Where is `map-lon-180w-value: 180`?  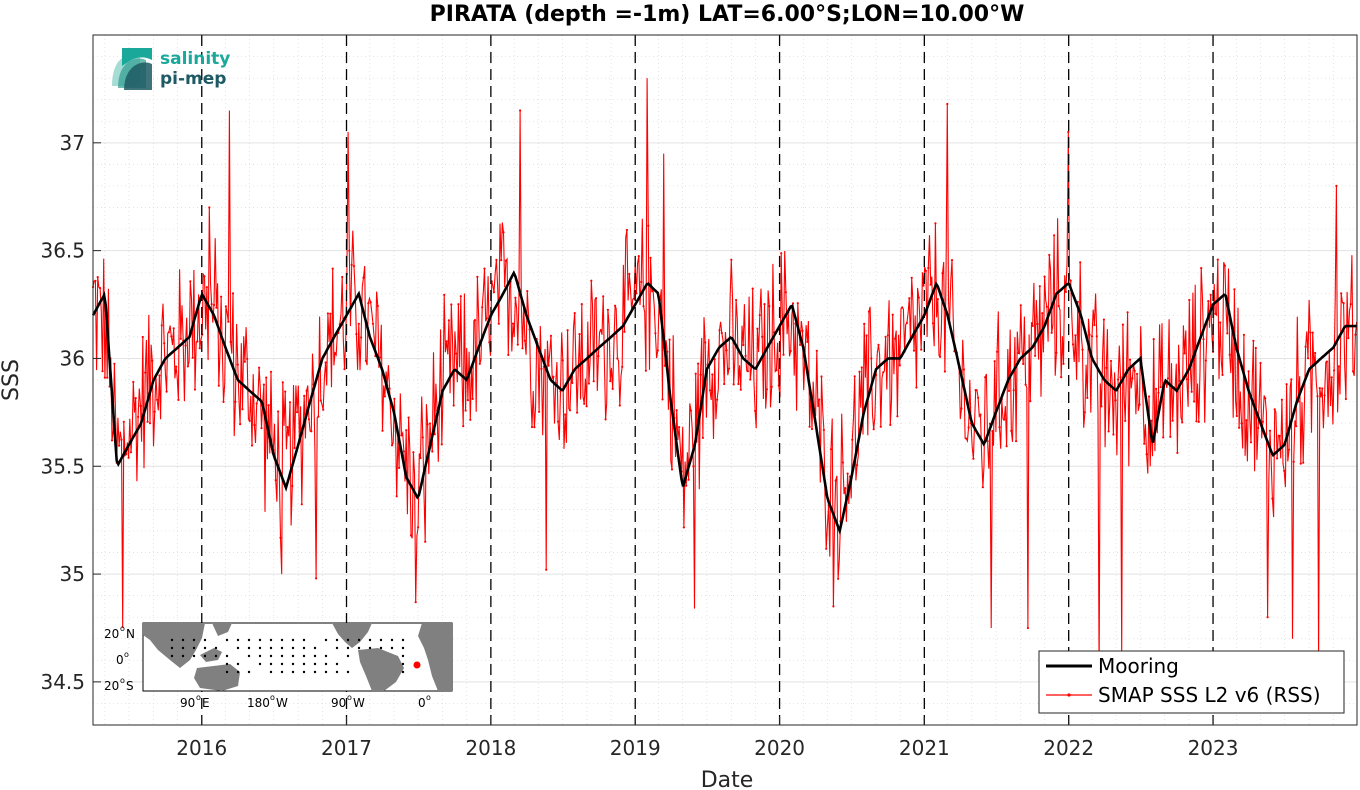 map-lon-180w-value: 180 is located at coordinates (258, 703).